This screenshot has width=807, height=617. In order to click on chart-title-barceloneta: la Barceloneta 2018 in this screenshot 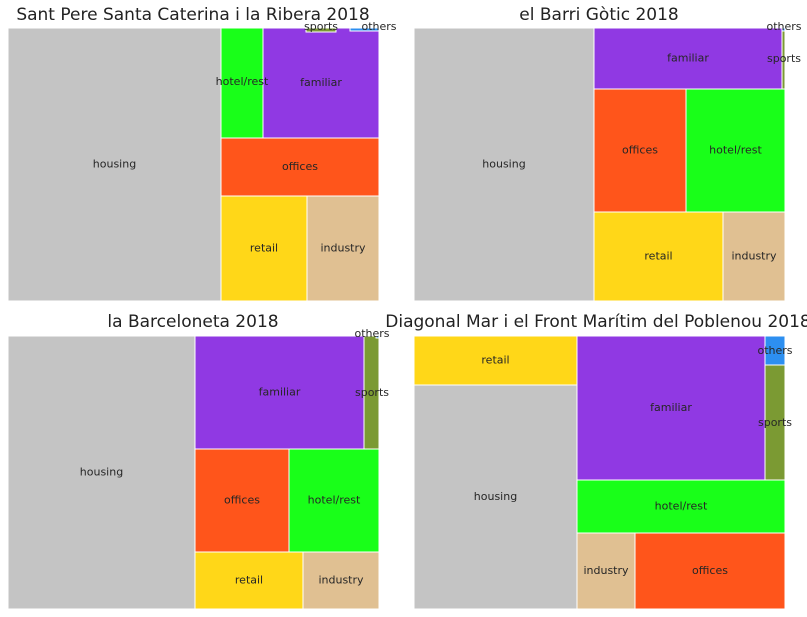, I will do `click(193, 322)`.